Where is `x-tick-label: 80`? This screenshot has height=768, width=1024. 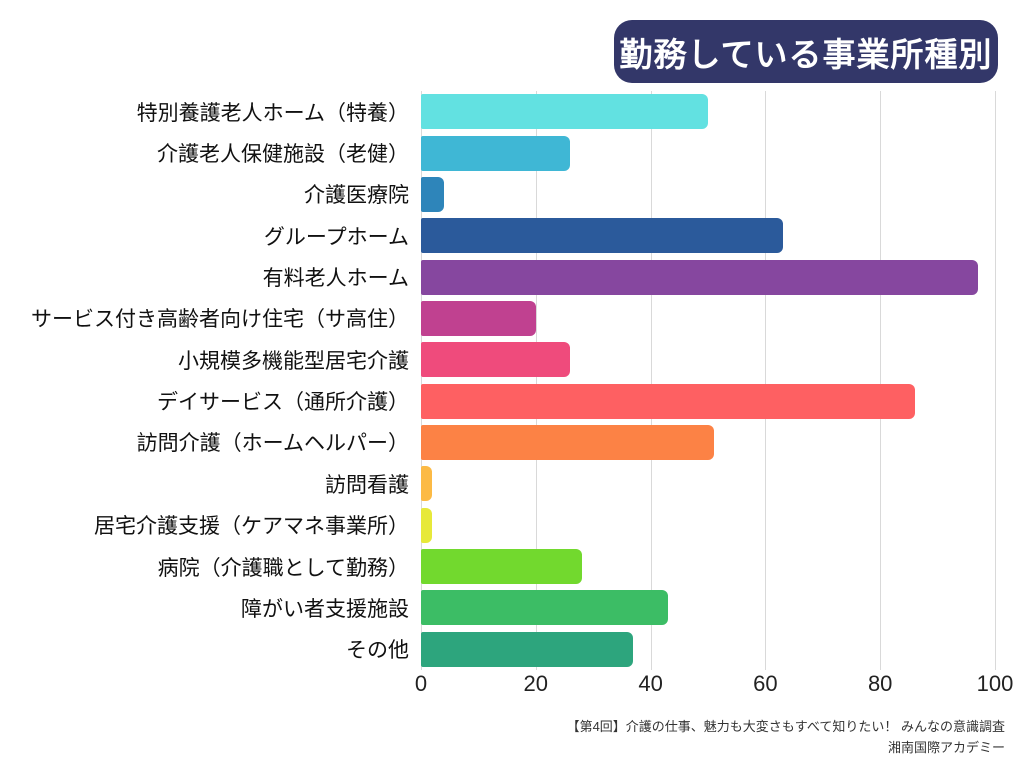 x-tick-label: 80 is located at coordinates (880, 683).